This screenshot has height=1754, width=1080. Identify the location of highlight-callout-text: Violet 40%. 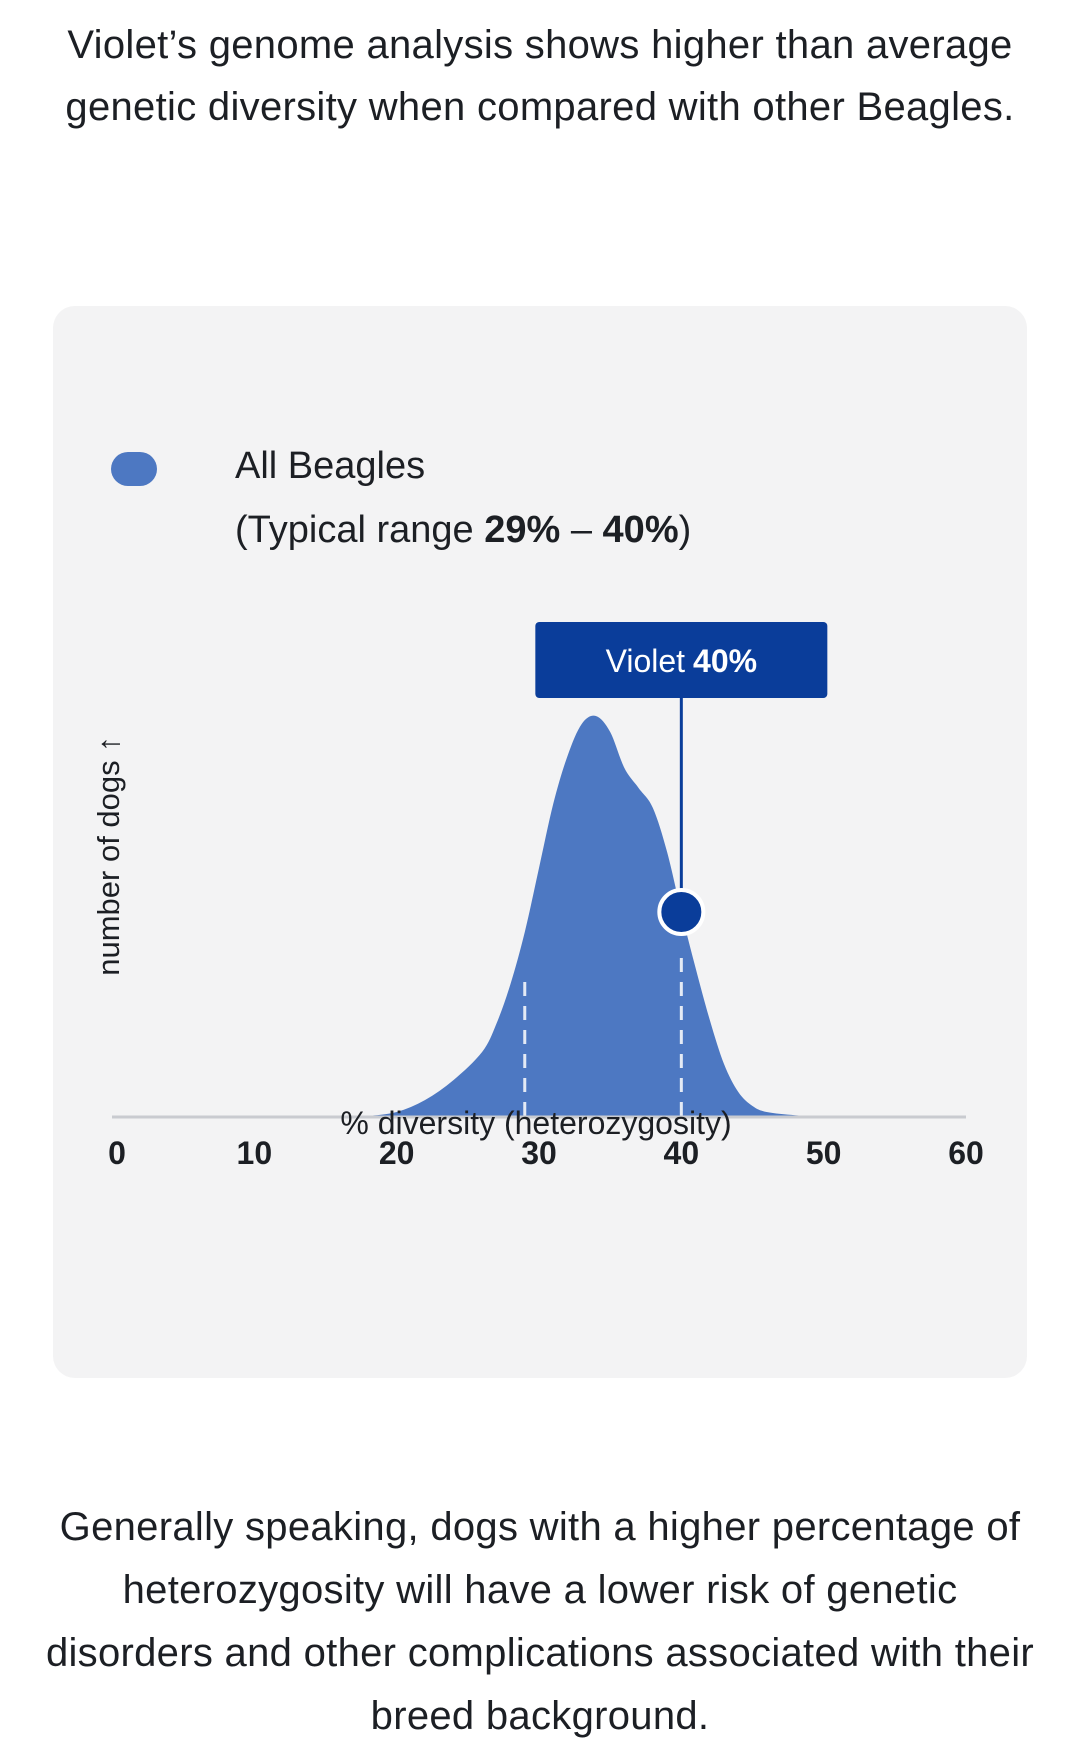
(682, 661).